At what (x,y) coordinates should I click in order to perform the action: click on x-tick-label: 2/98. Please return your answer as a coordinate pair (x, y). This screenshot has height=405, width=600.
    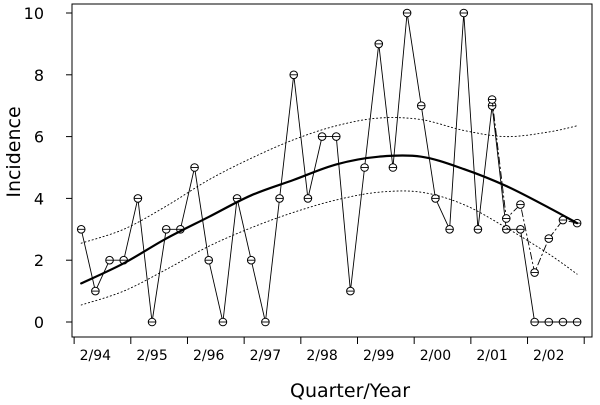
    Looking at the image, I should click on (321, 356).